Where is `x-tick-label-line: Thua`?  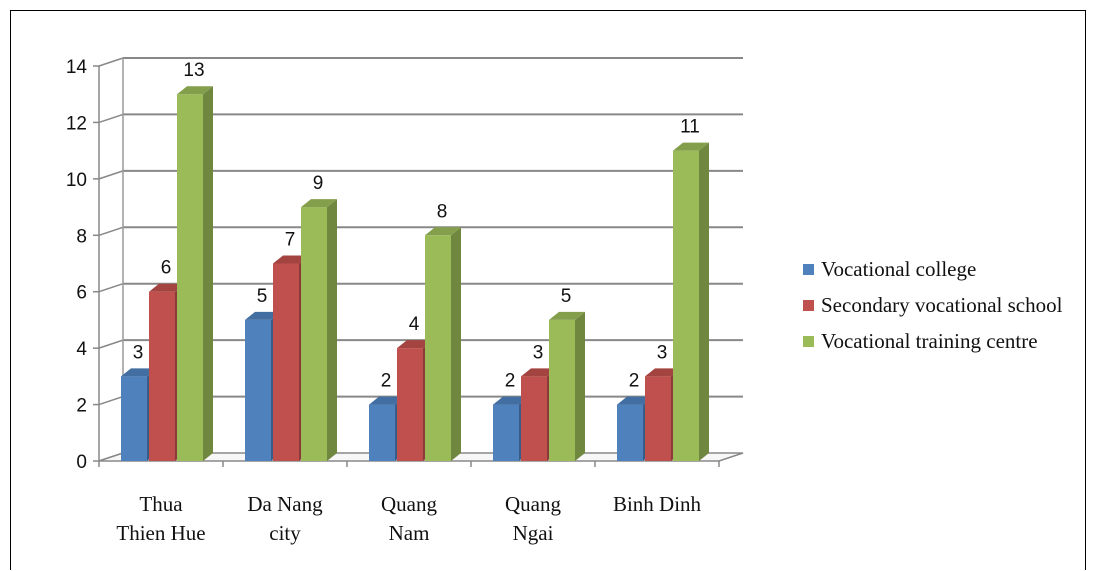 x-tick-label-line: Thua is located at coordinates (161, 504).